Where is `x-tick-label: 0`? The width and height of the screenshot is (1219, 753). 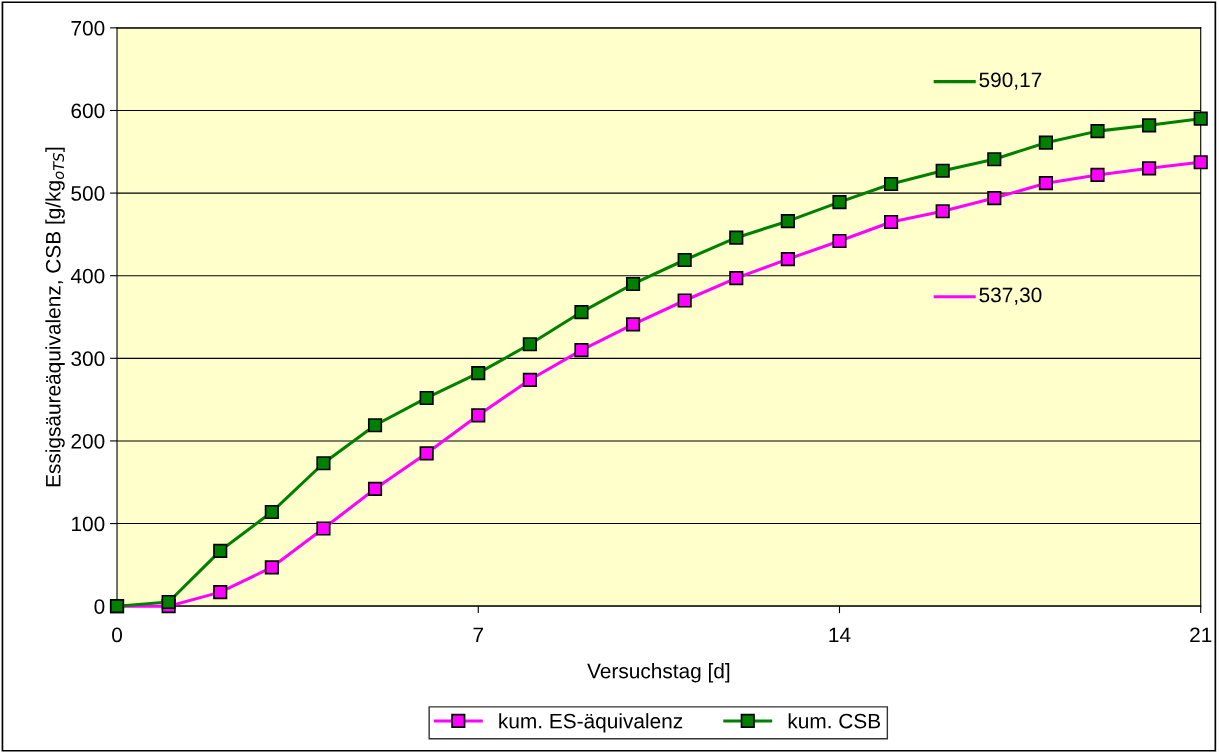 x-tick-label: 0 is located at coordinates (117, 635).